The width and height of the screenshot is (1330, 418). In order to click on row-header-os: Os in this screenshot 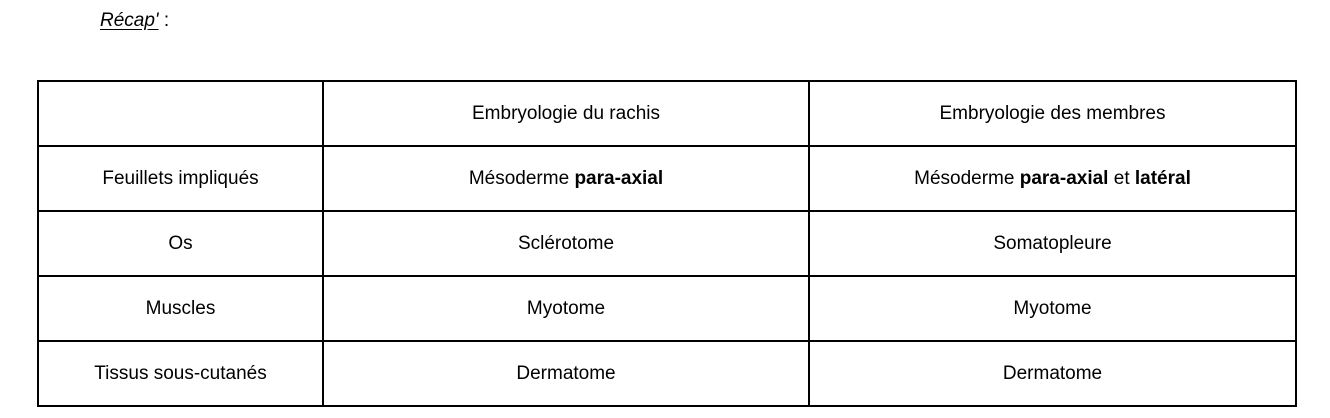, I will do `click(180, 243)`.